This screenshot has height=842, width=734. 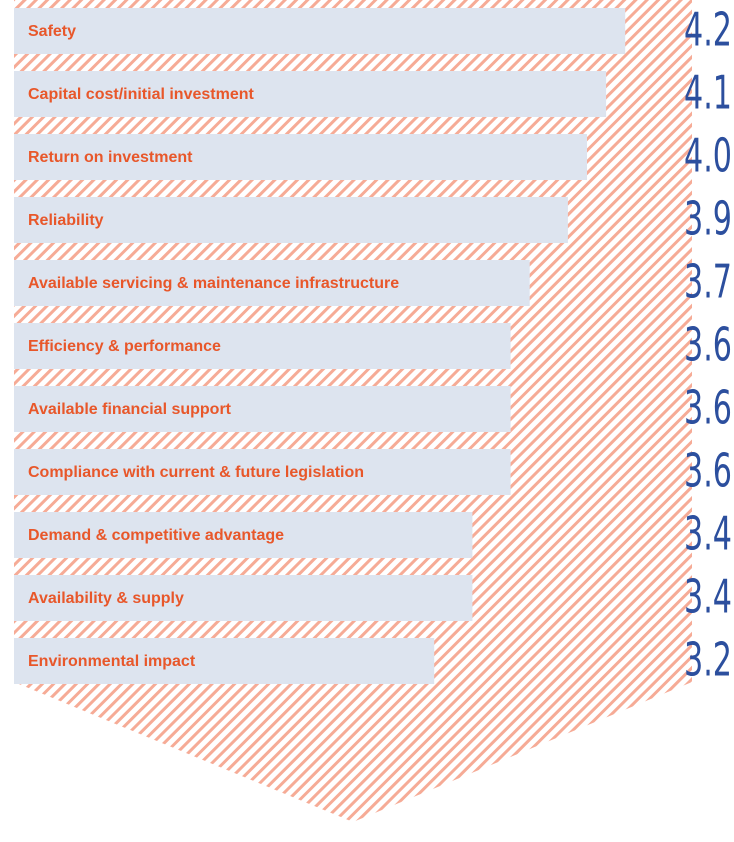 I want to click on value-label: 3.2, so click(x=708, y=660).